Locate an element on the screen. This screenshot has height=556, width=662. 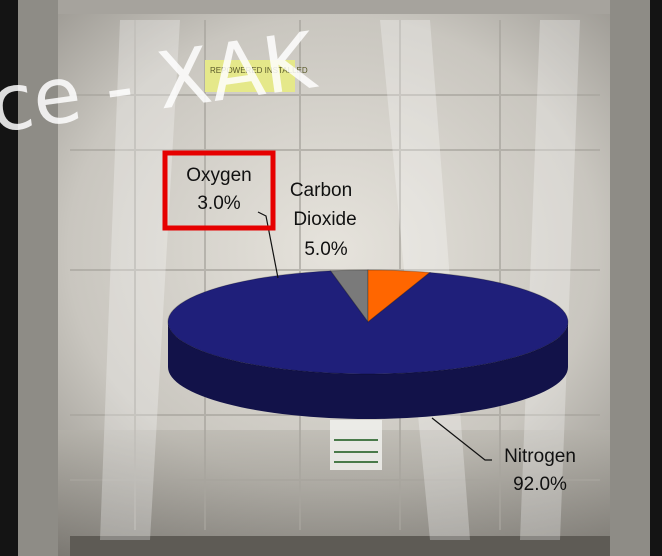
frame-left is located at coordinates (38, 278).